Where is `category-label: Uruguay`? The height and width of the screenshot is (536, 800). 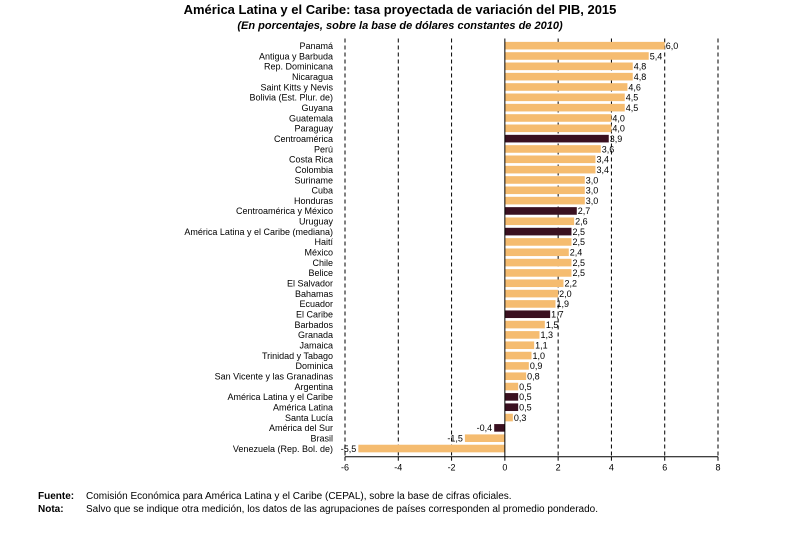
category-label: Uruguay is located at coordinates (316, 222).